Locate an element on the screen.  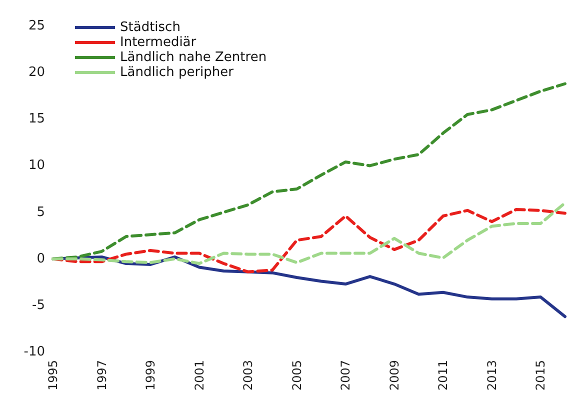
y-tick-label: -10 is located at coordinates (34, 352).